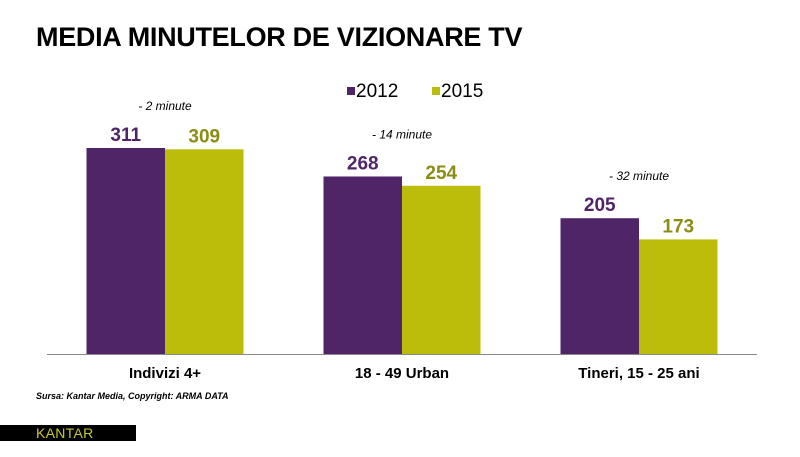 The width and height of the screenshot is (800, 457). I want to click on data-label: 205, so click(600, 205).